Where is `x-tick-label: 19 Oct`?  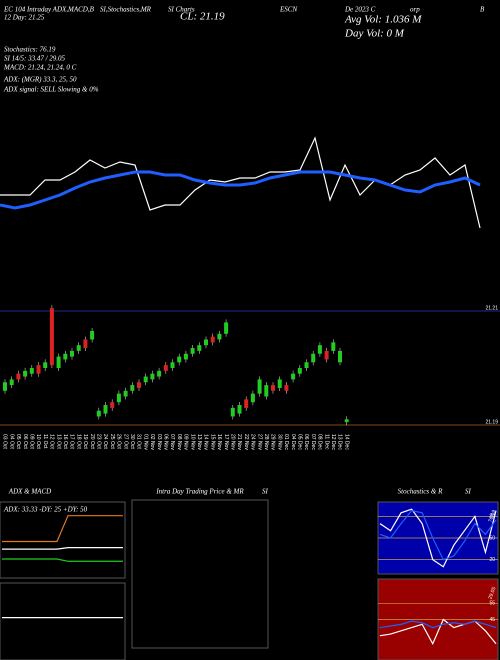
x-tick-label: 19 Oct is located at coordinates (85, 441).